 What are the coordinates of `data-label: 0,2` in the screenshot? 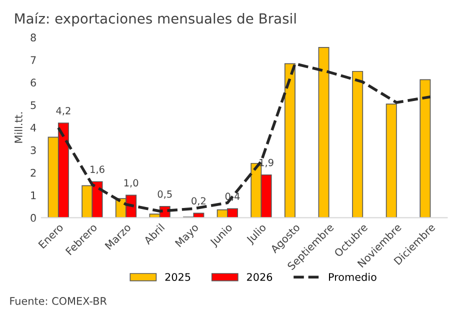 It's located at (199, 201).